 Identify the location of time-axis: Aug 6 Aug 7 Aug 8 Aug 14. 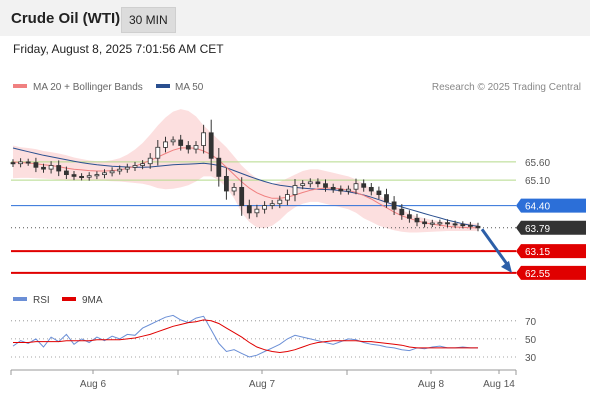
(263, 380).